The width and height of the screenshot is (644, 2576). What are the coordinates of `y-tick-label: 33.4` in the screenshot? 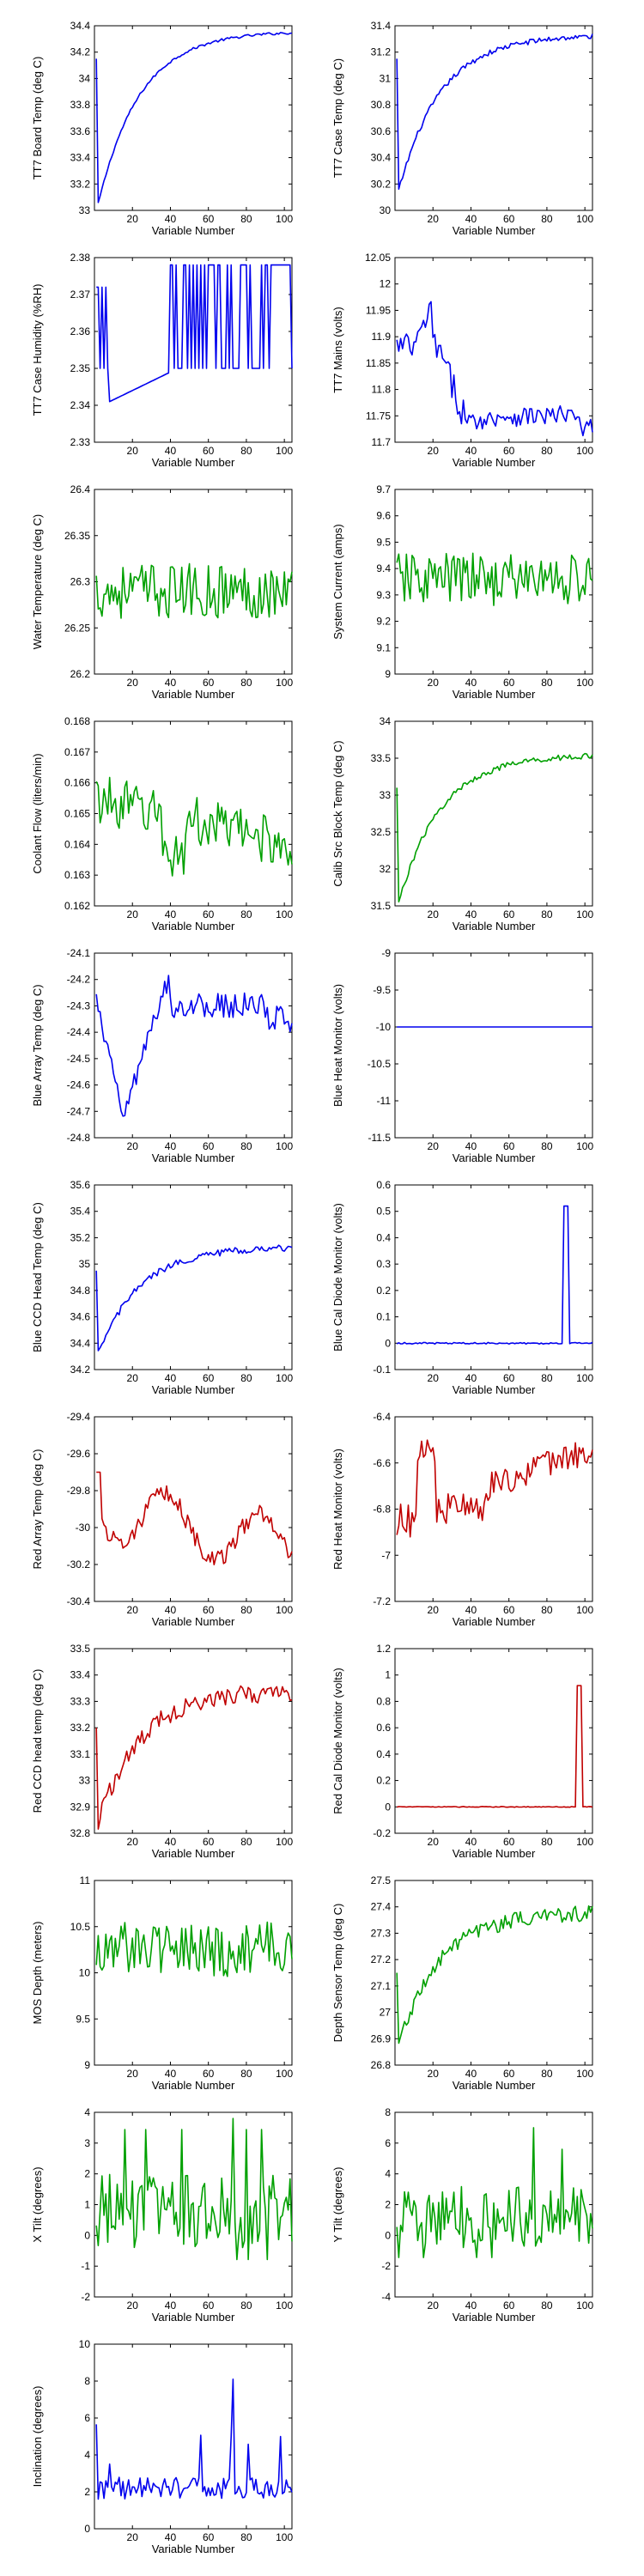 It's located at (80, 1675).